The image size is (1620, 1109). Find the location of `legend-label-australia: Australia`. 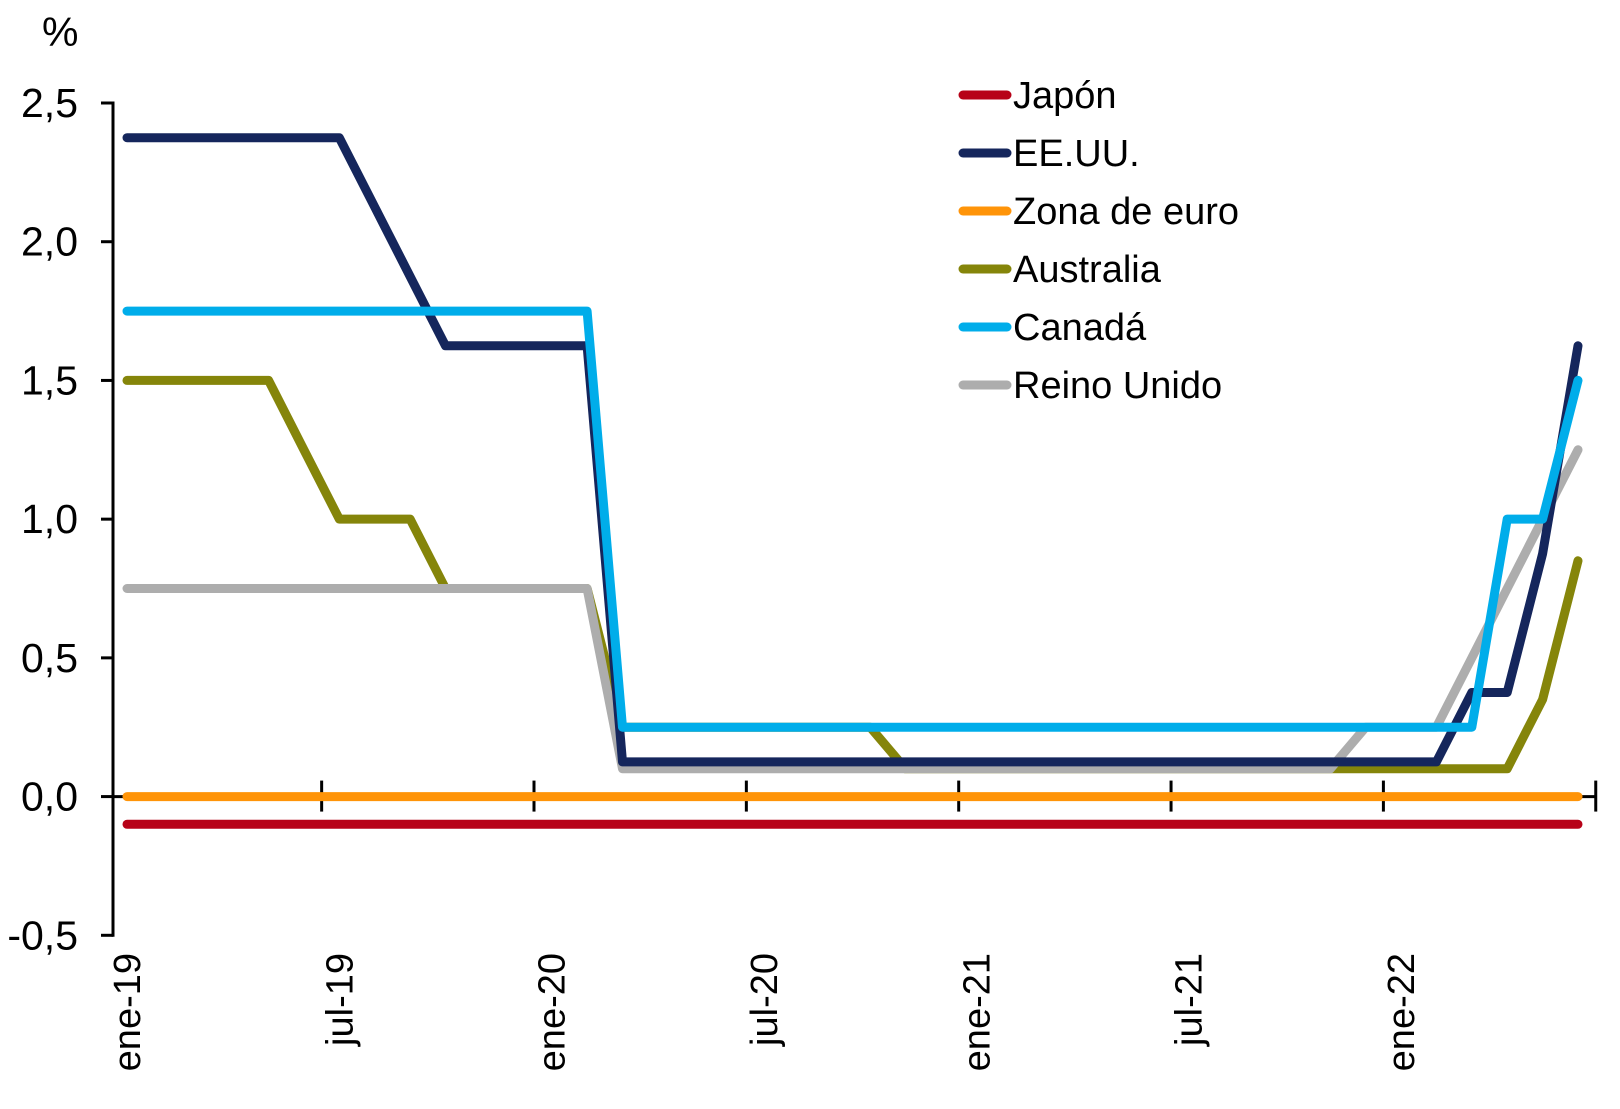

legend-label-australia: Australia is located at coordinates (1087, 270).